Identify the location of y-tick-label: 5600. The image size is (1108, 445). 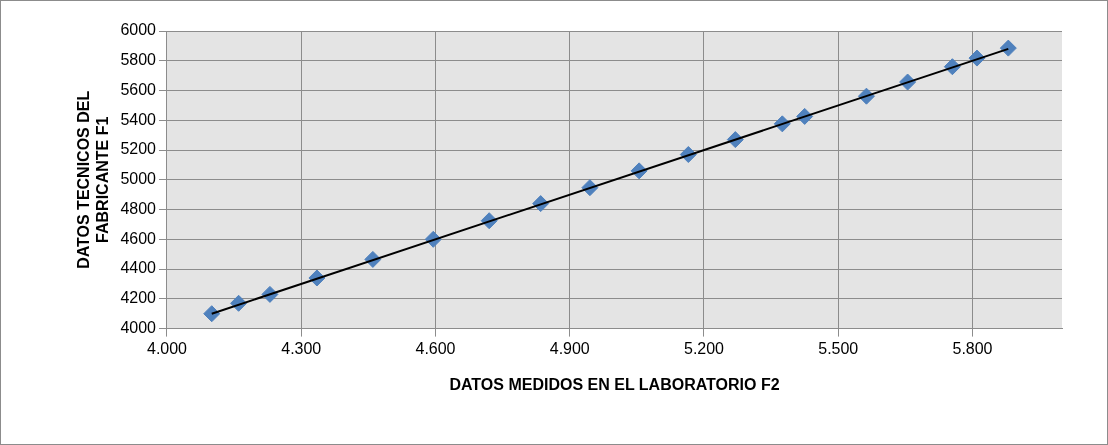
(138, 89).